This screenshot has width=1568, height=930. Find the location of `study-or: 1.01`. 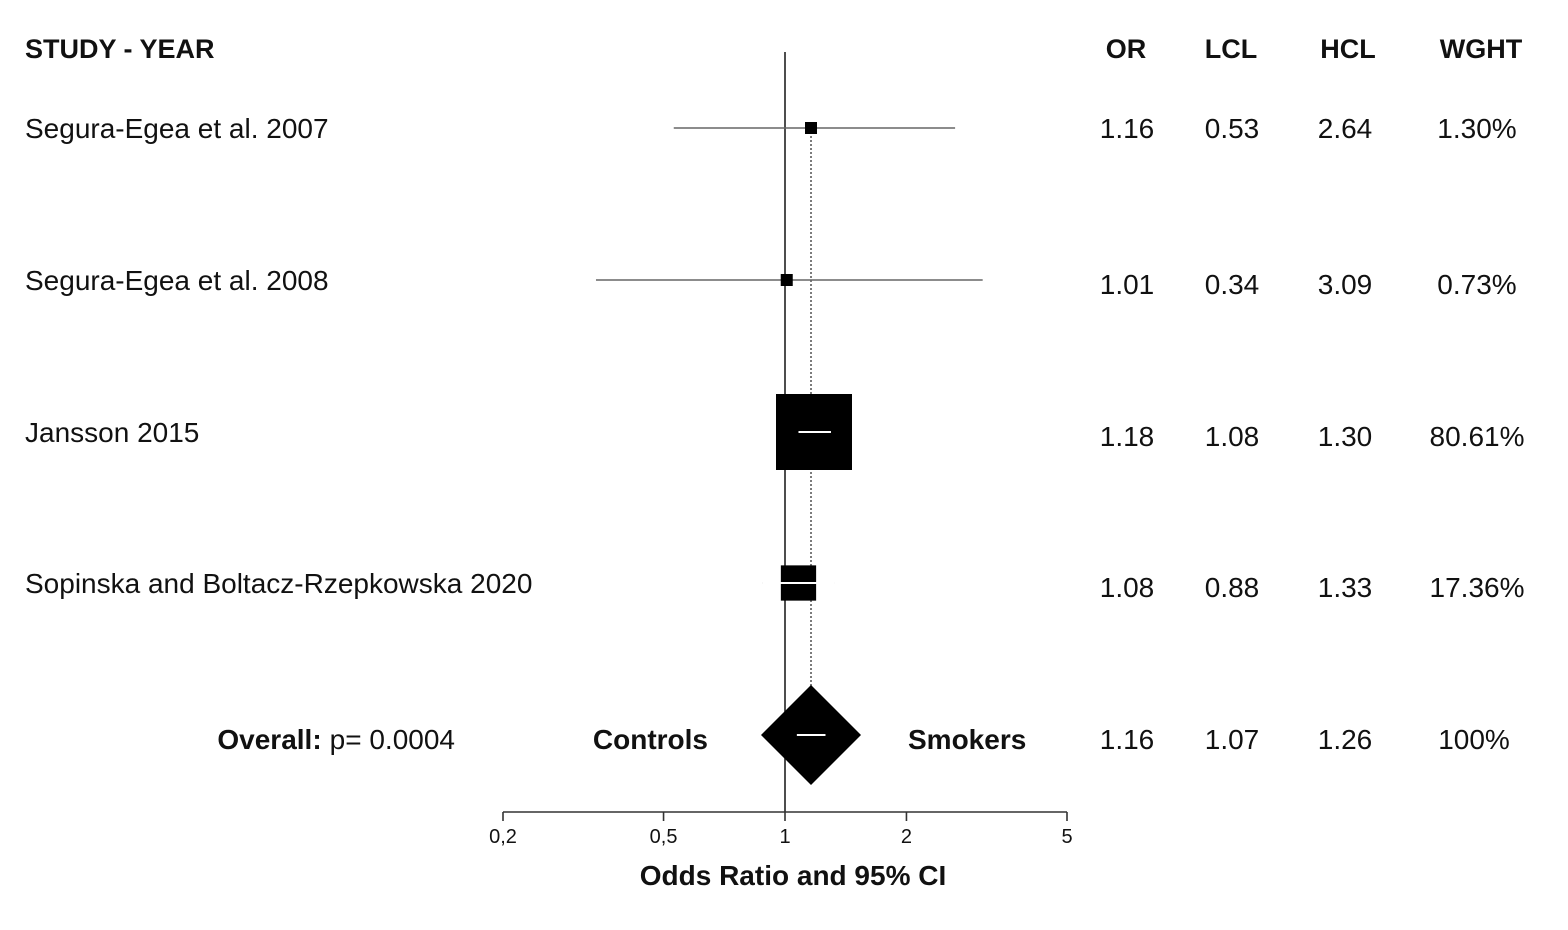

study-or: 1.01 is located at coordinates (1127, 284).